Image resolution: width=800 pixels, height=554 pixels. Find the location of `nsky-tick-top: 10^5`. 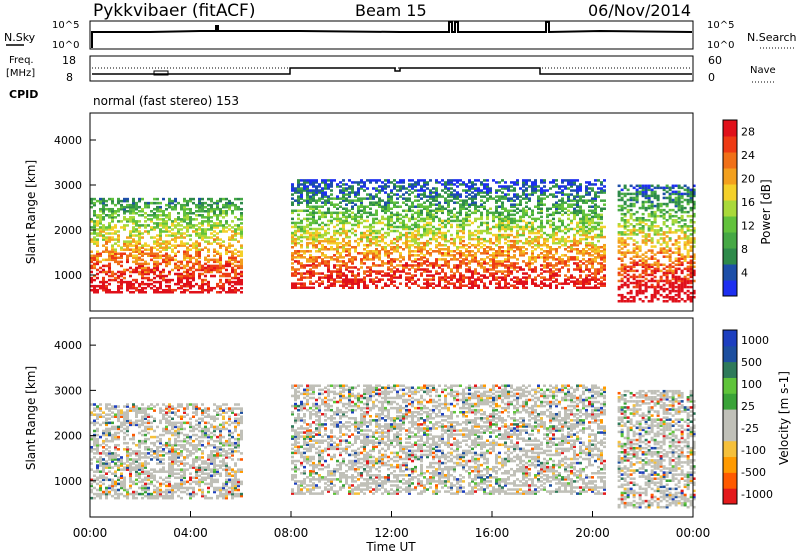

nsky-tick-top: 10^5 is located at coordinates (65, 25).